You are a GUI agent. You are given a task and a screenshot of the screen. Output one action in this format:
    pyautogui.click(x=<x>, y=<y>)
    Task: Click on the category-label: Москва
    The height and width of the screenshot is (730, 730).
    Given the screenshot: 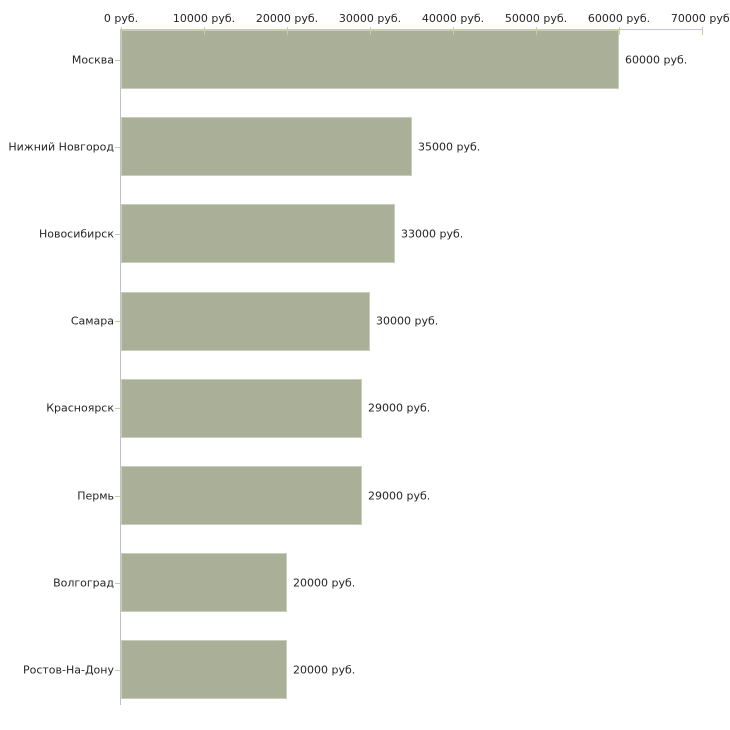 What is the action you would take?
    pyautogui.click(x=92, y=60)
    